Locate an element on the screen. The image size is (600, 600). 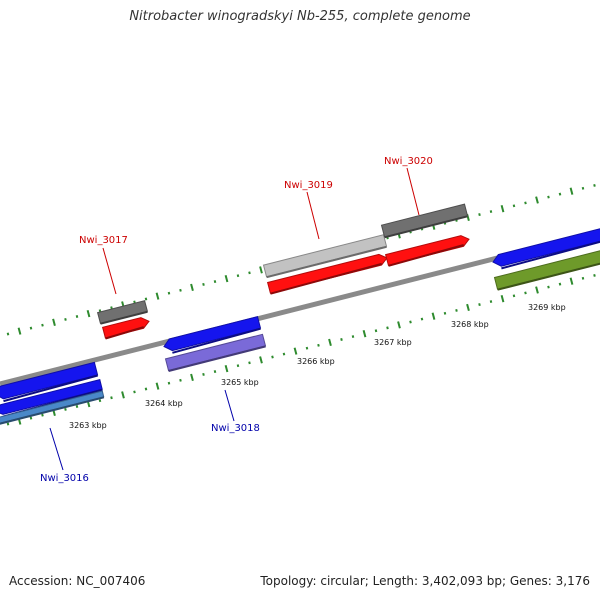
cds-right-edge is located at coordinates (546, 247).